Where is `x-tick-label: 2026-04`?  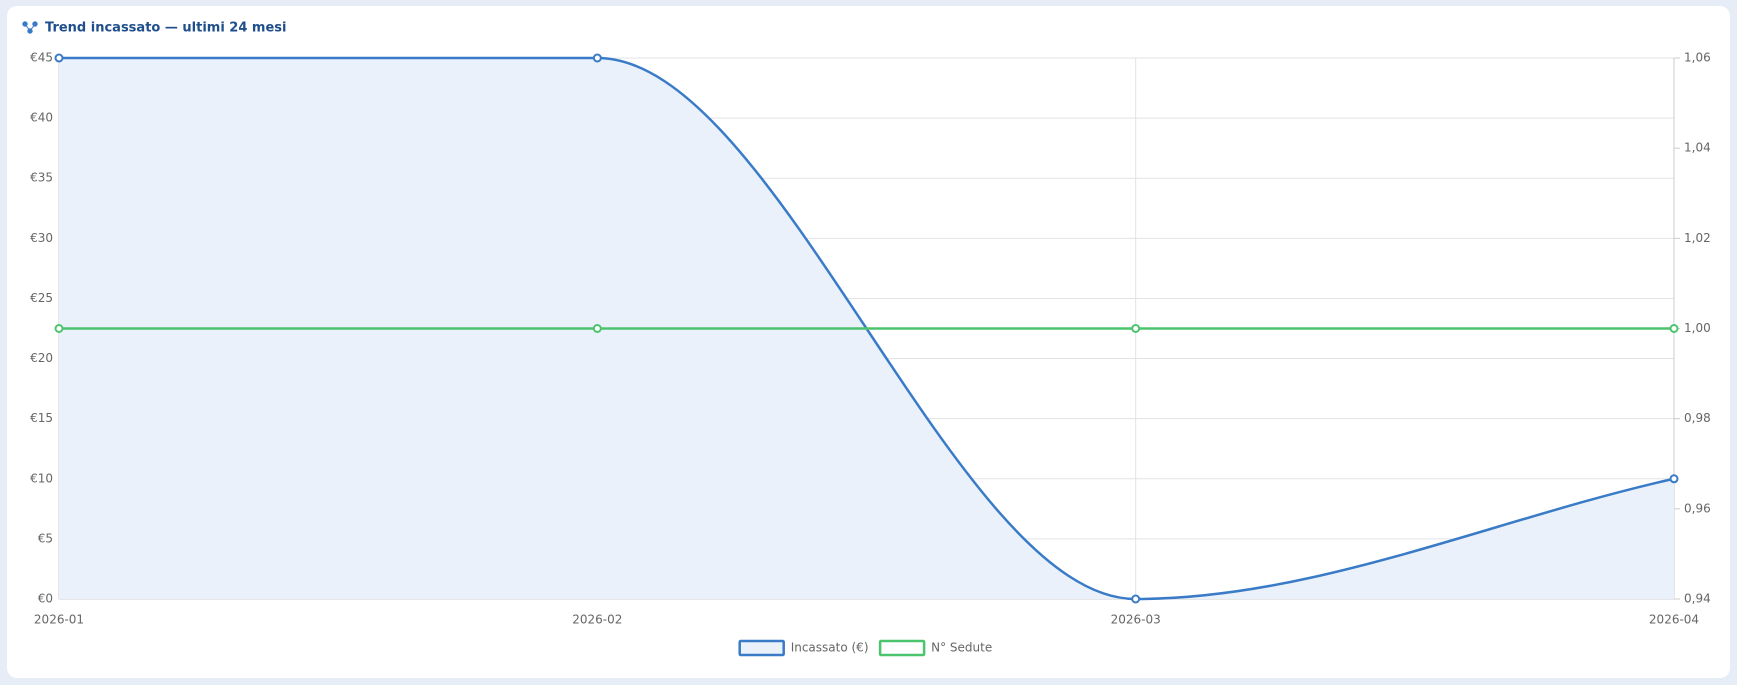
x-tick-label: 2026-04 is located at coordinates (1674, 620).